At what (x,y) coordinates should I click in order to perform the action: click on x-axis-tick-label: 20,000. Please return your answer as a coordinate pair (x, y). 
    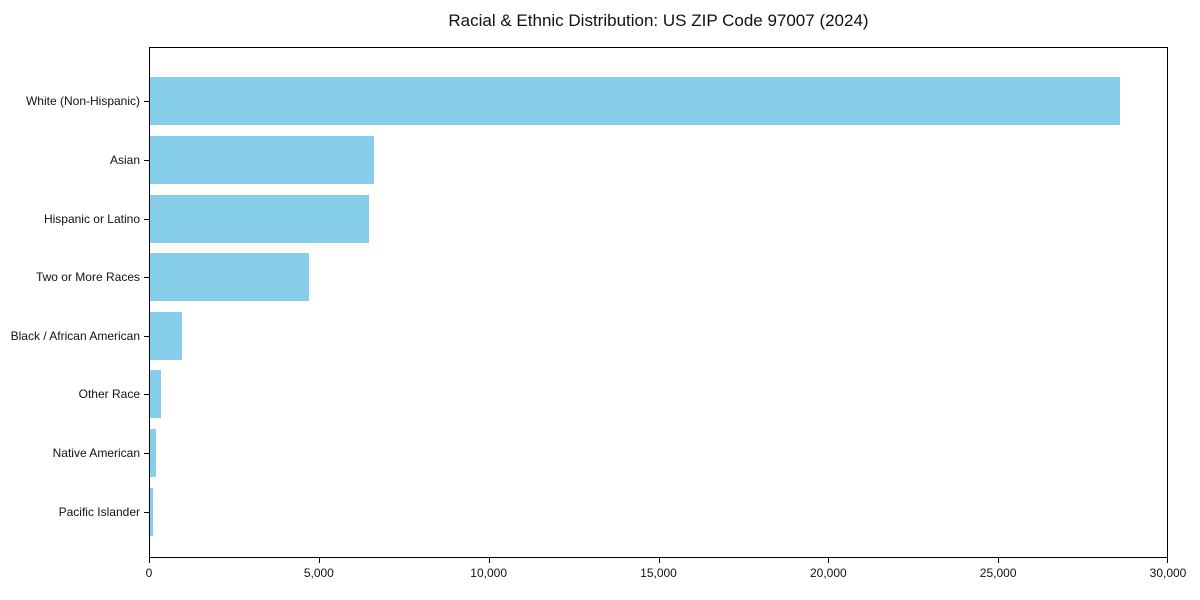
    Looking at the image, I should click on (828, 573).